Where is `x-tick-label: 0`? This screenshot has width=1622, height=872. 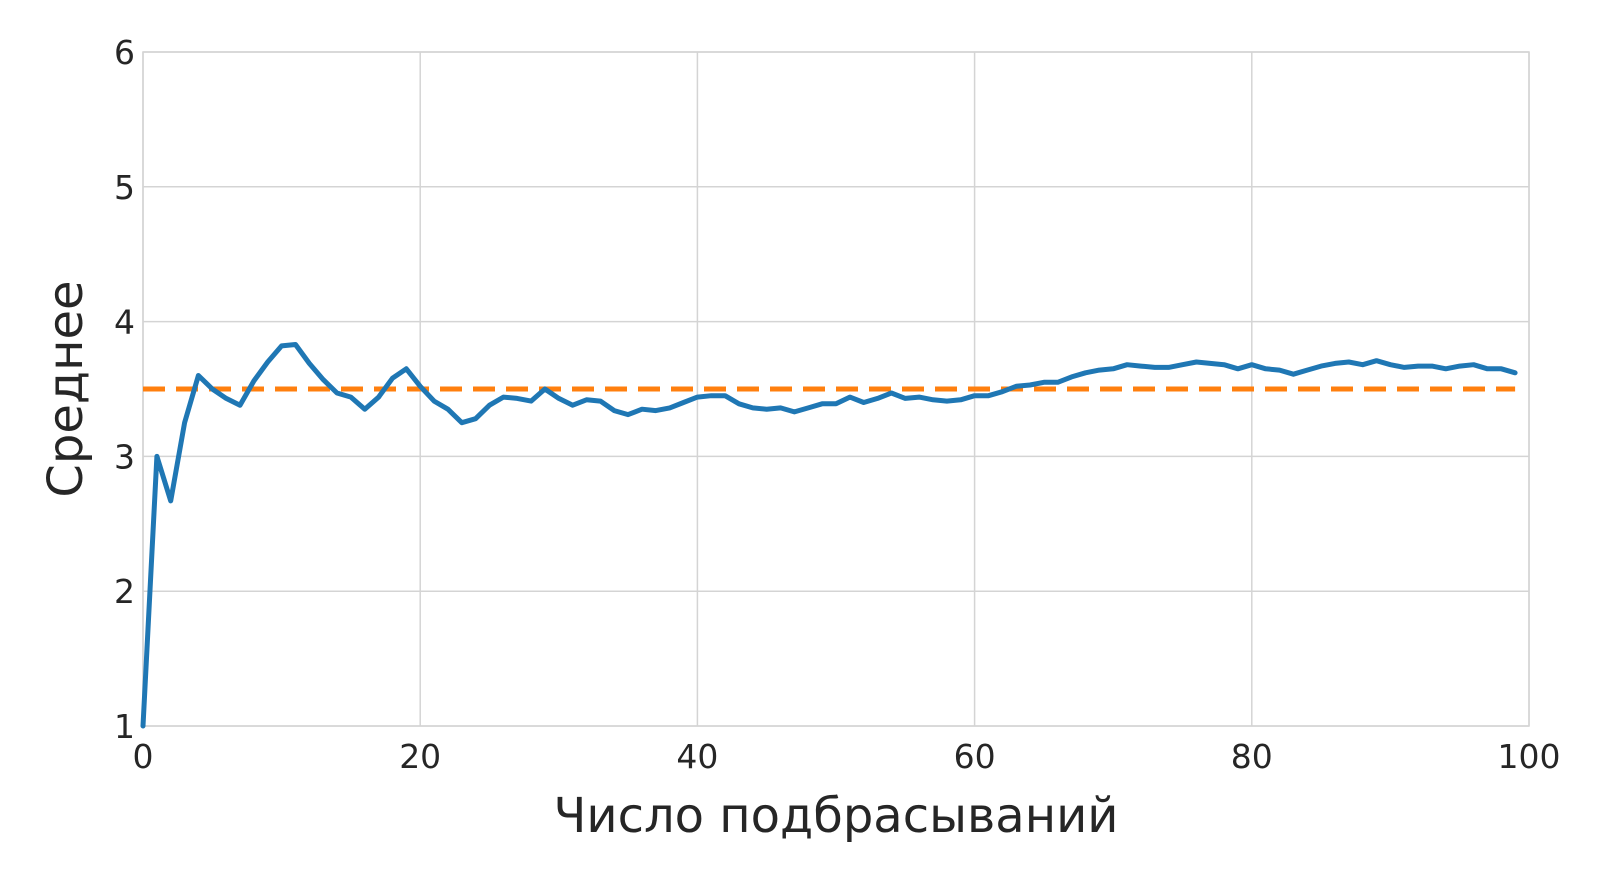
x-tick-label: 0 is located at coordinates (143, 756).